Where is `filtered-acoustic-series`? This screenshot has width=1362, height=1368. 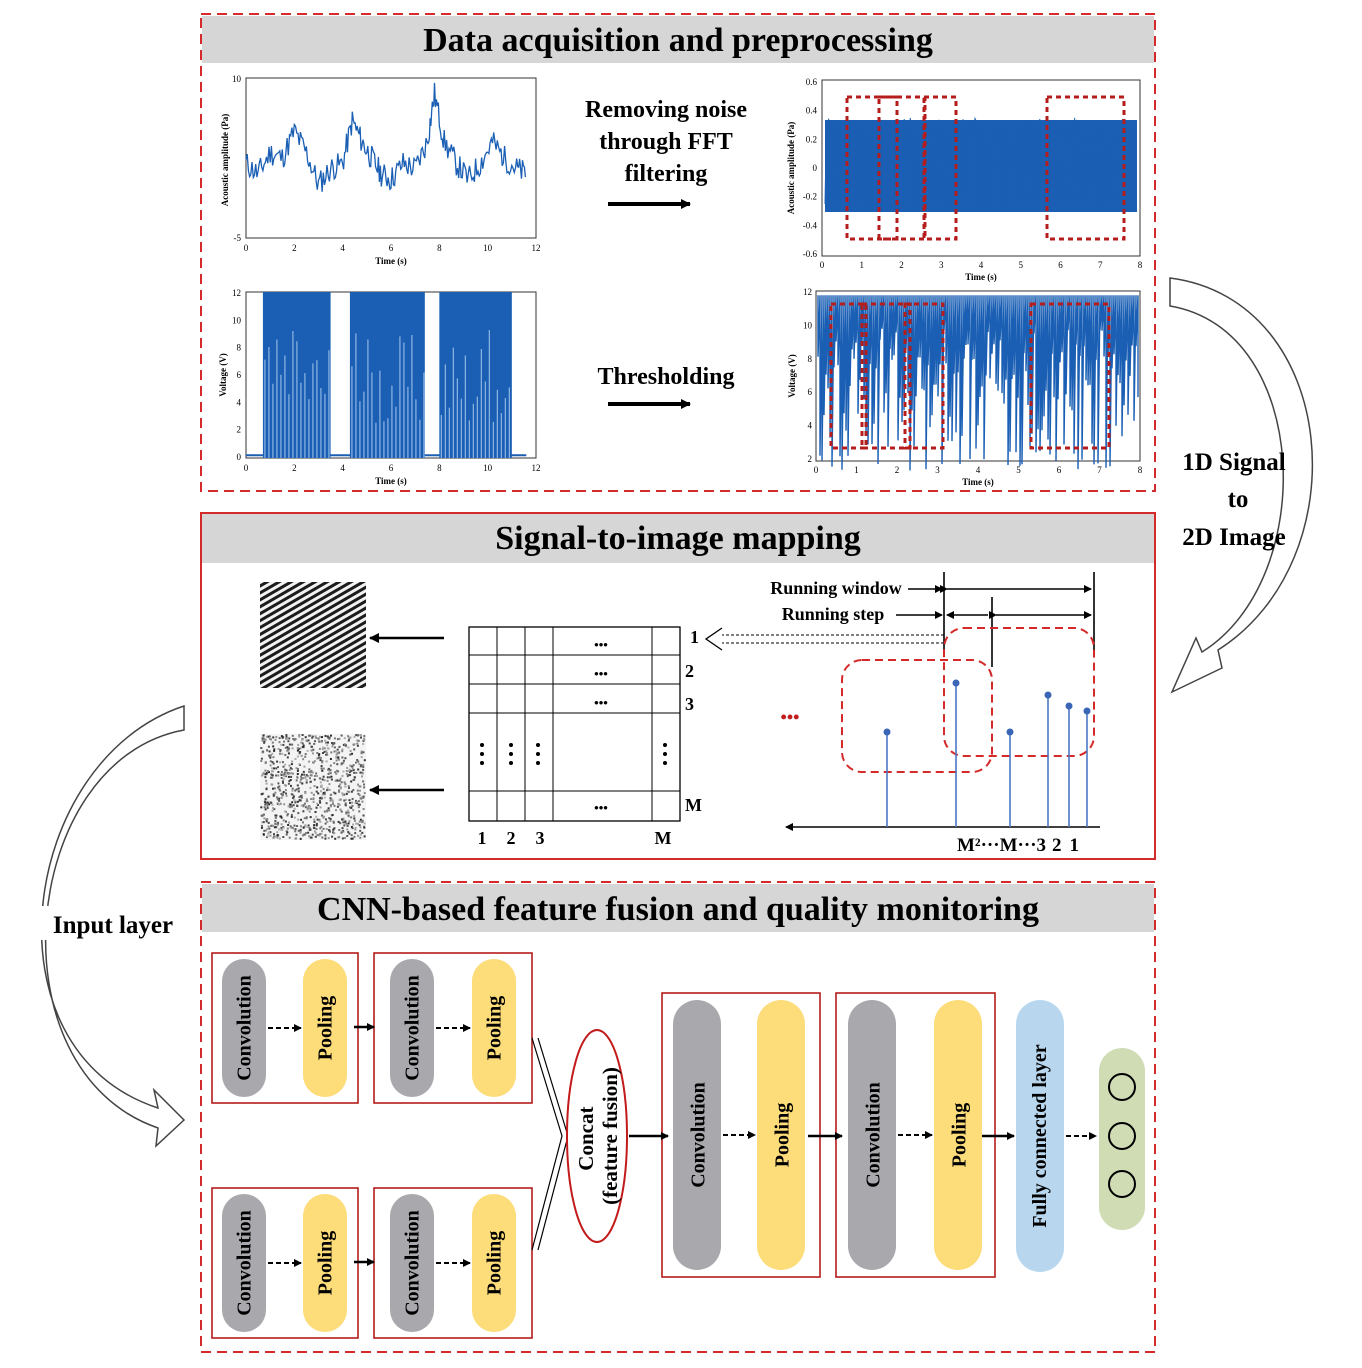
filtered-acoustic-series is located at coordinates (980, 164).